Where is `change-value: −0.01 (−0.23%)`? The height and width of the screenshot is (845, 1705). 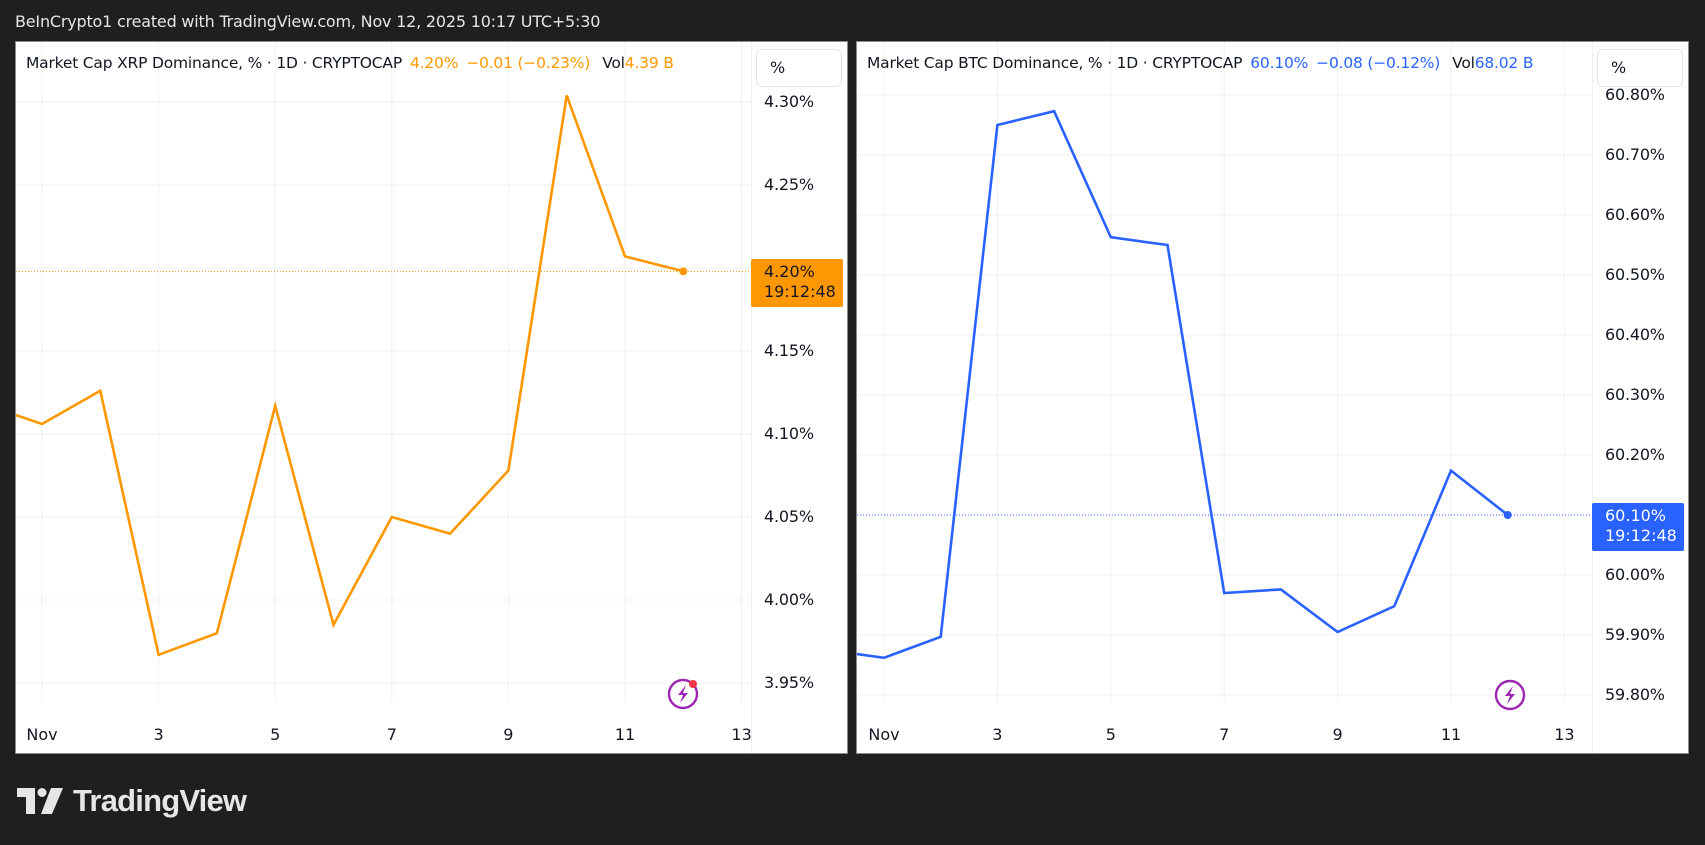
change-value: −0.01 (−0.23%) is located at coordinates (528, 63).